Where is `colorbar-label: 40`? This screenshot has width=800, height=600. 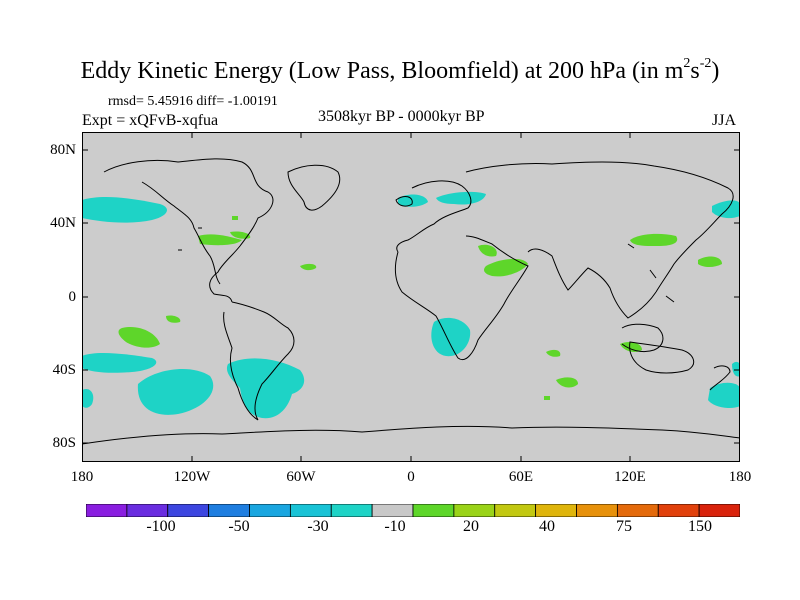
colorbar-label: 40 is located at coordinates (547, 526).